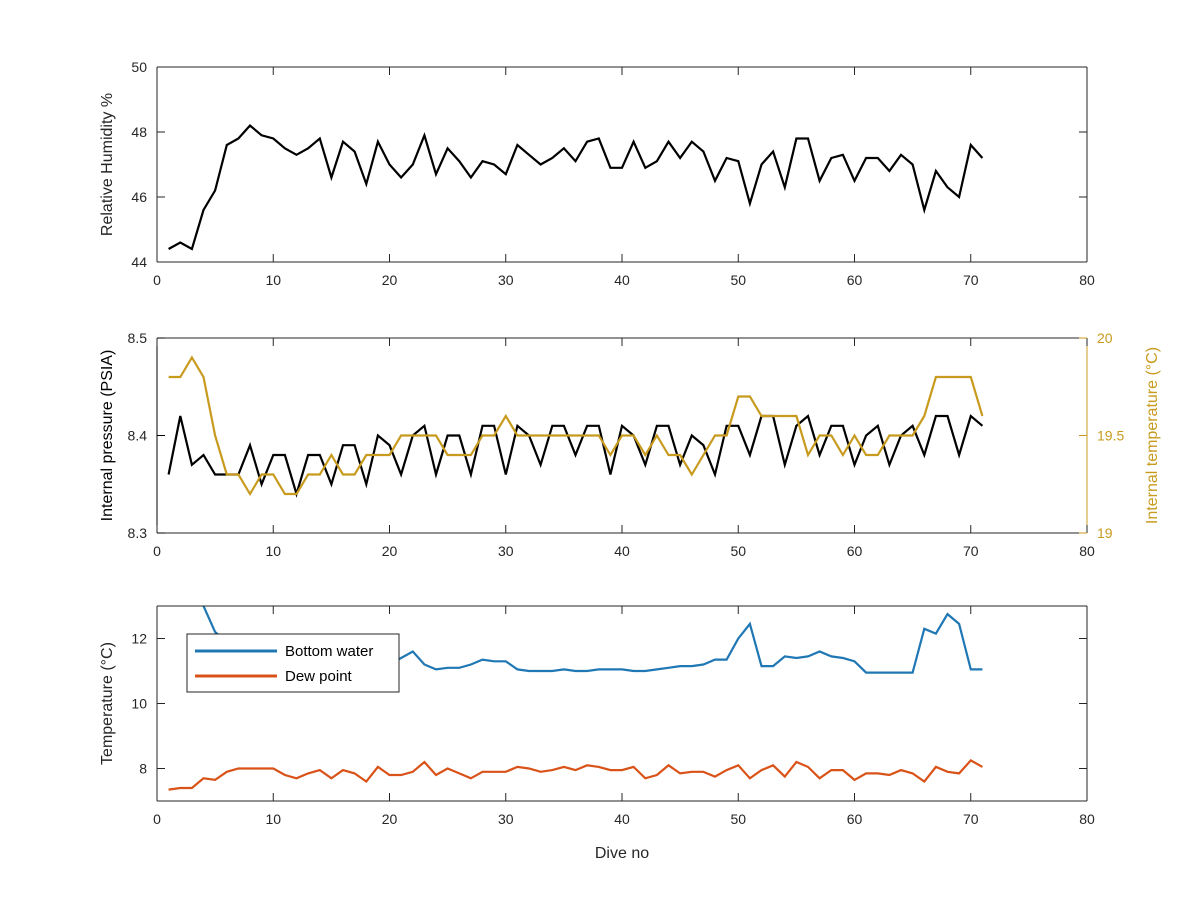 This screenshot has width=1200, height=900. I want to click on legend-box, so click(293, 663).